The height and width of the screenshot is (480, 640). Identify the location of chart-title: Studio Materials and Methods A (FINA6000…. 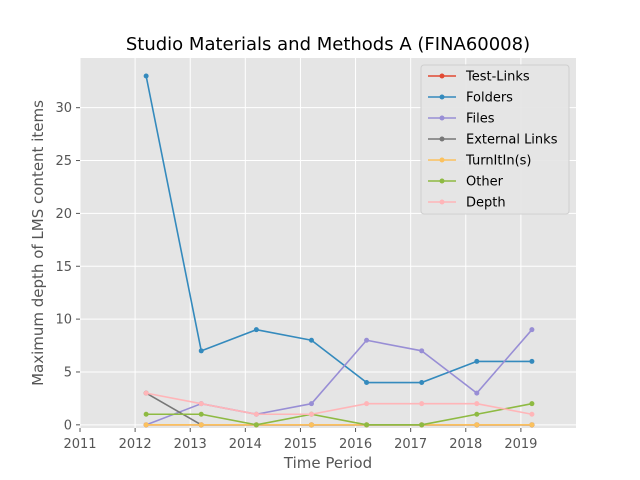
(328, 44).